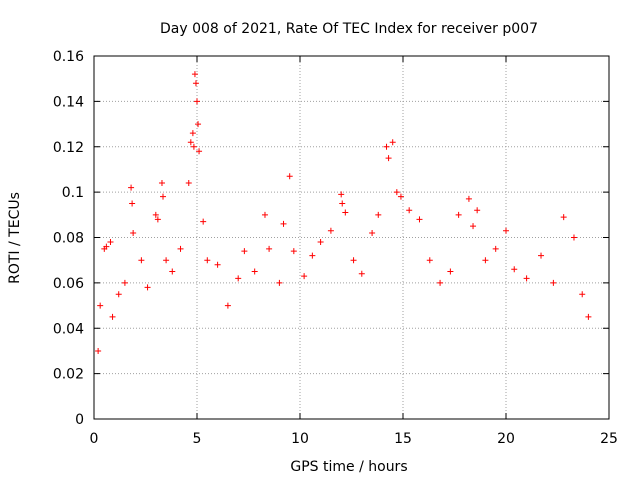 The height and width of the screenshot is (480, 640). I want to click on y-tick-label: 0.06, so click(68, 284).